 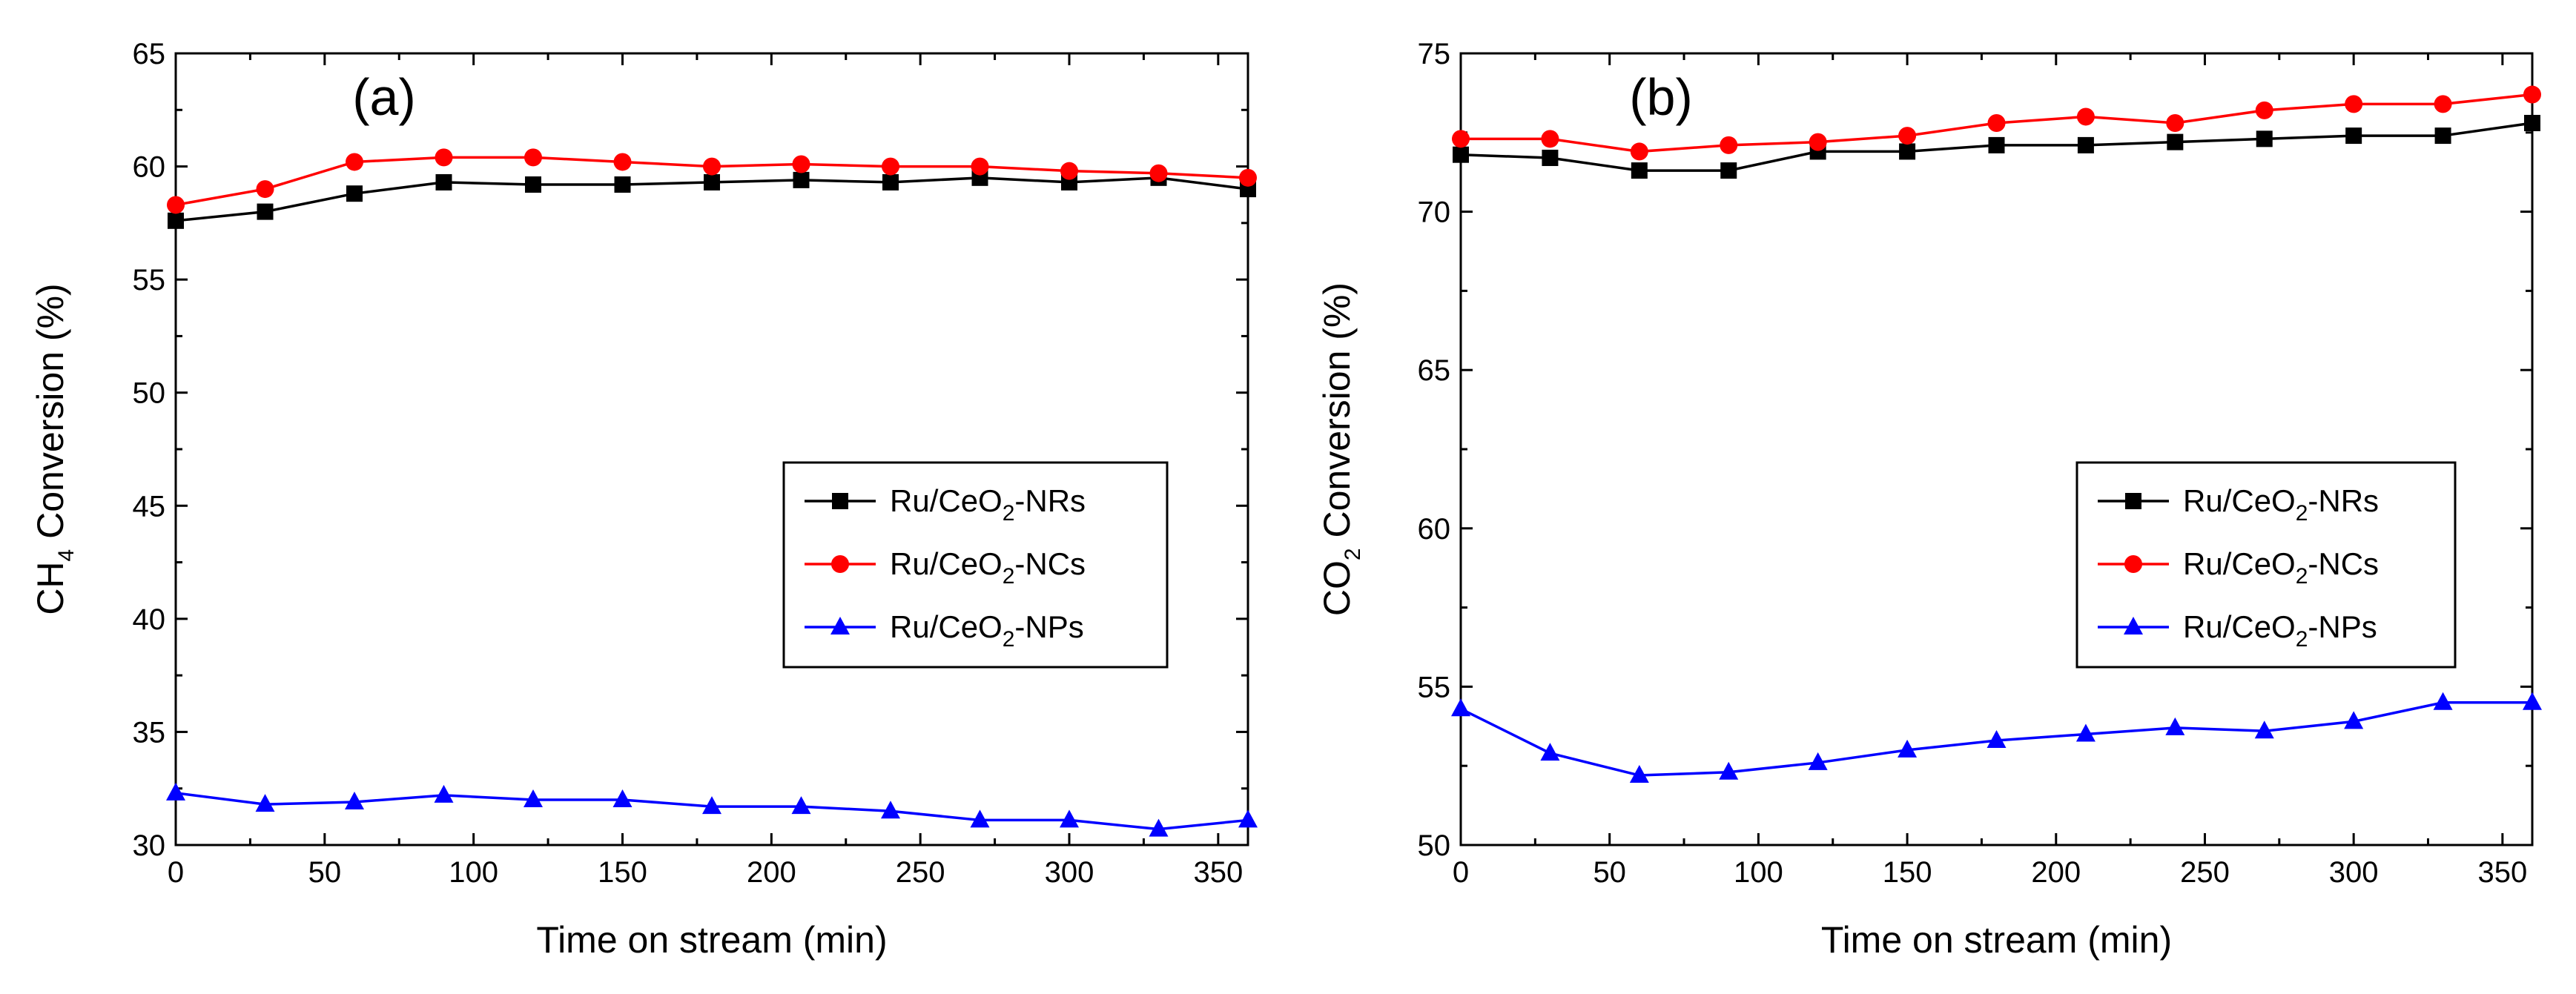 I want to click on legend-label-suffix: -NPs, so click(x=2342, y=626).